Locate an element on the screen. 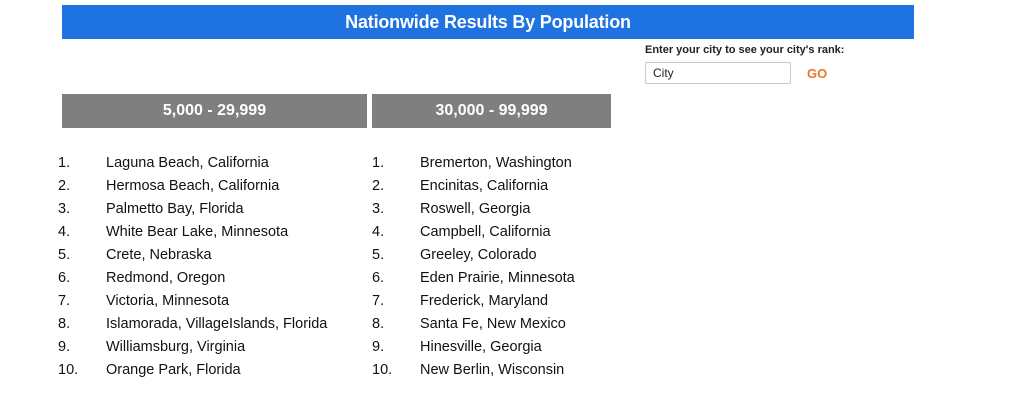 This screenshot has width=1024, height=404. list-item: 6. Eden Prairie, Minnesota is located at coordinates (491, 278).